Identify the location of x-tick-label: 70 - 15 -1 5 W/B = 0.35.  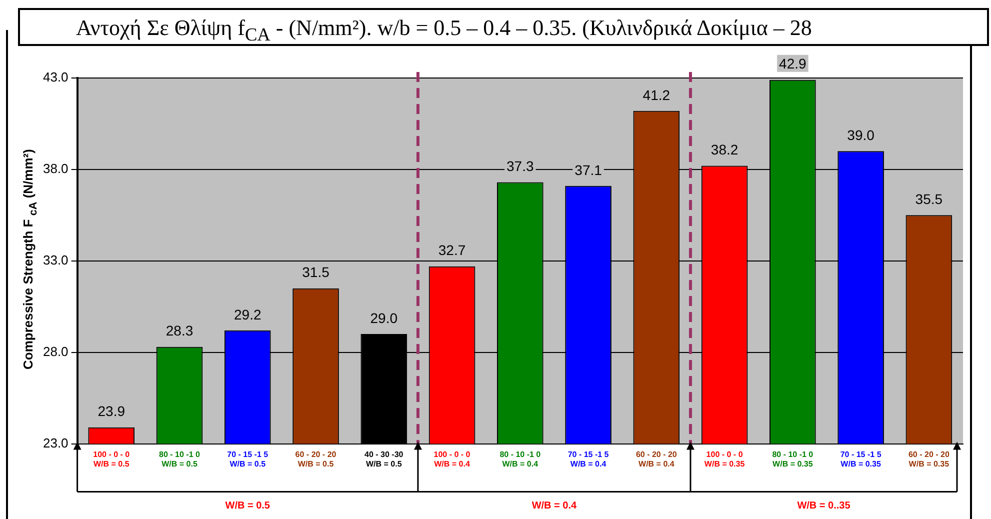
(861, 459).